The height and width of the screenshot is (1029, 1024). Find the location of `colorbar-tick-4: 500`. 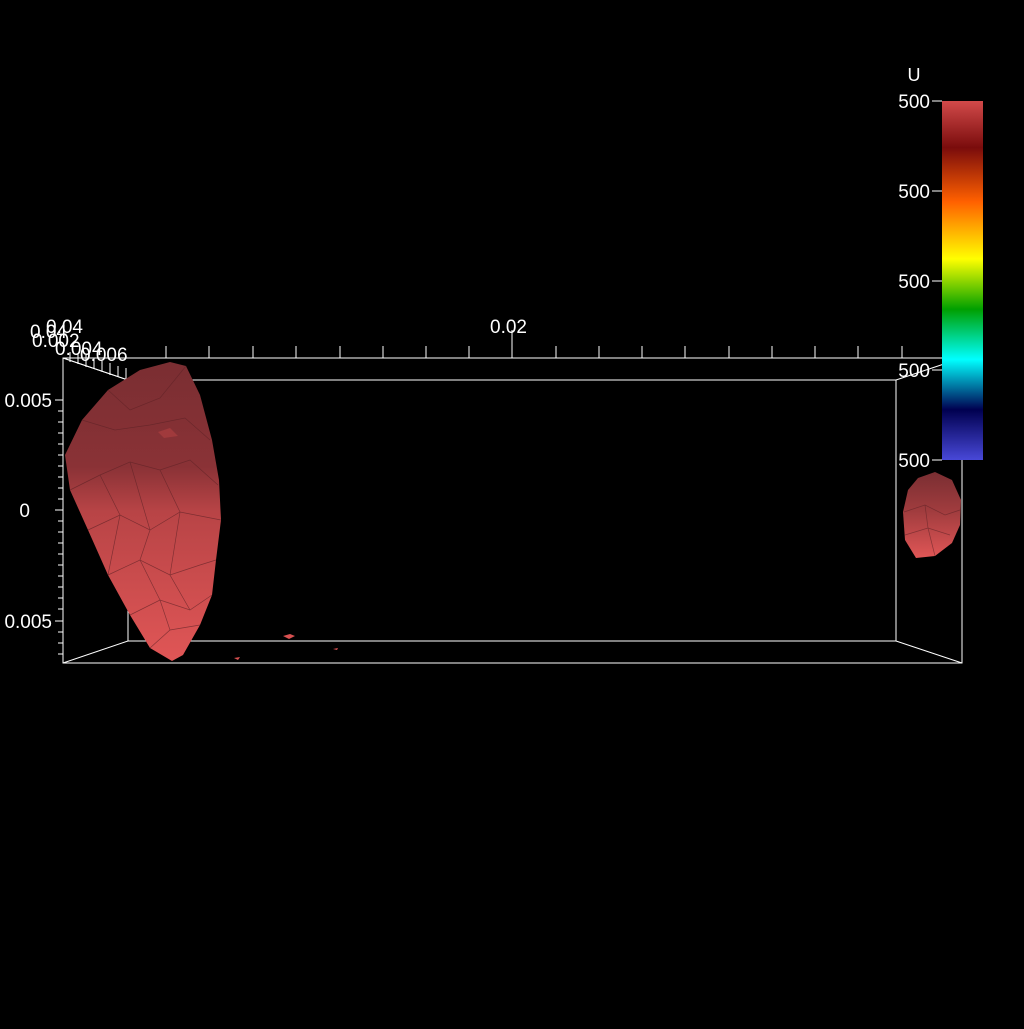

colorbar-tick-4: 500 is located at coordinates (914, 461).